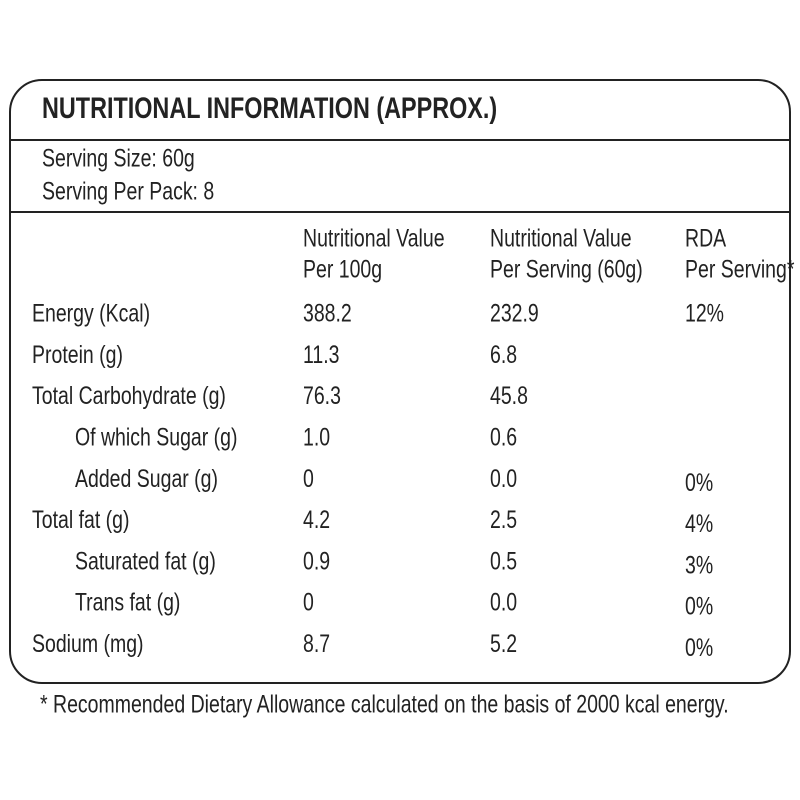 This screenshot has height=800, width=800. Describe the element at coordinates (740, 269) in the screenshot. I see `column-header: Per Serving*` at that location.